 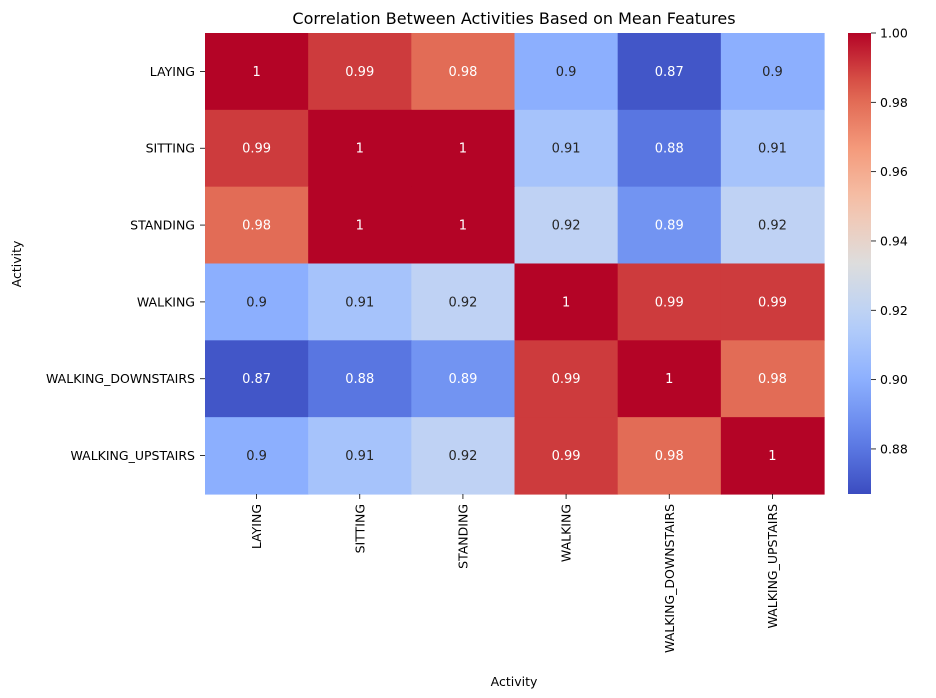 I want to click on y-tick-label: WALKING, so click(x=166, y=301).